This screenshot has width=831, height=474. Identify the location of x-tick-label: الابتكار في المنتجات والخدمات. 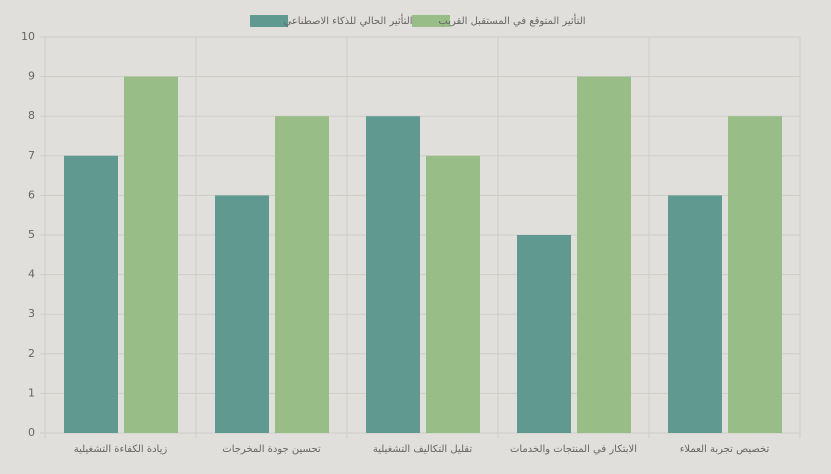
(573, 449).